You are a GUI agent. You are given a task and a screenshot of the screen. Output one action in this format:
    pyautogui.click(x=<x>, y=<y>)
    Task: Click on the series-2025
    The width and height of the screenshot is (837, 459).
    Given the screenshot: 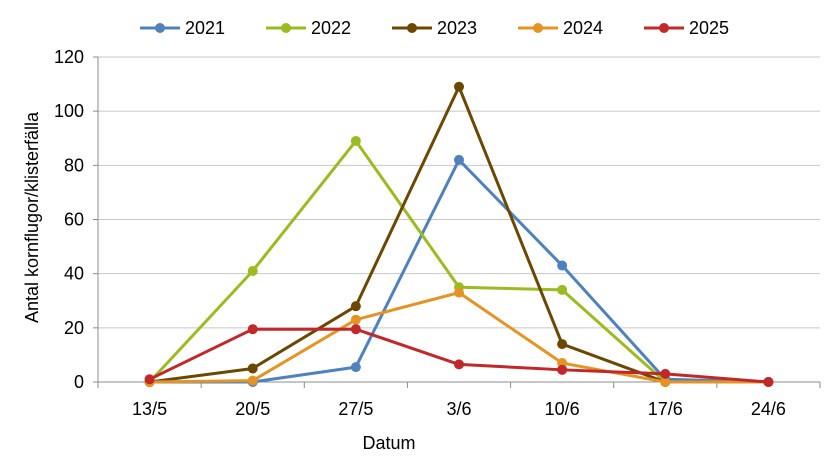 What is the action you would take?
    pyautogui.click(x=459, y=355)
    